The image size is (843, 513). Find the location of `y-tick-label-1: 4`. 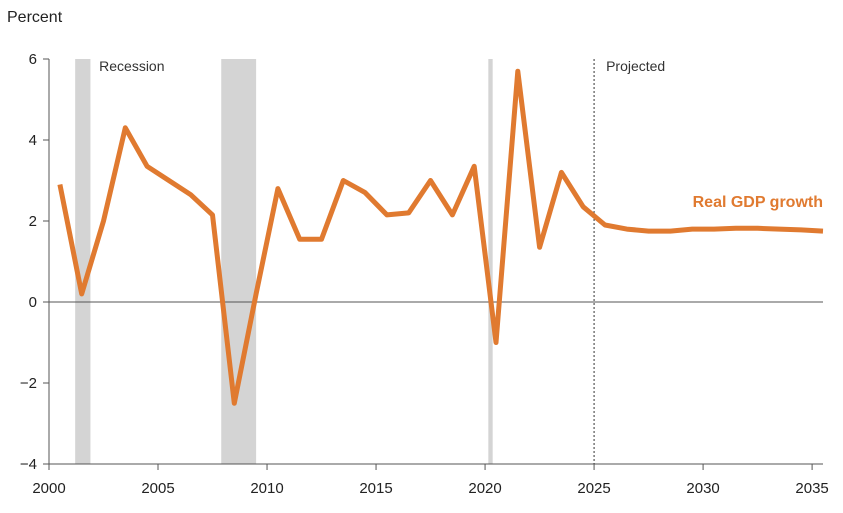

y-tick-label-1: 4 is located at coordinates (33, 140).